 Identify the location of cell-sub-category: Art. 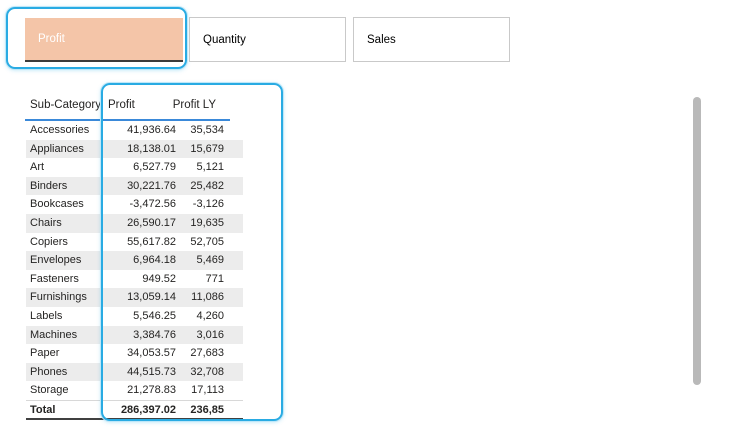
(37, 167).